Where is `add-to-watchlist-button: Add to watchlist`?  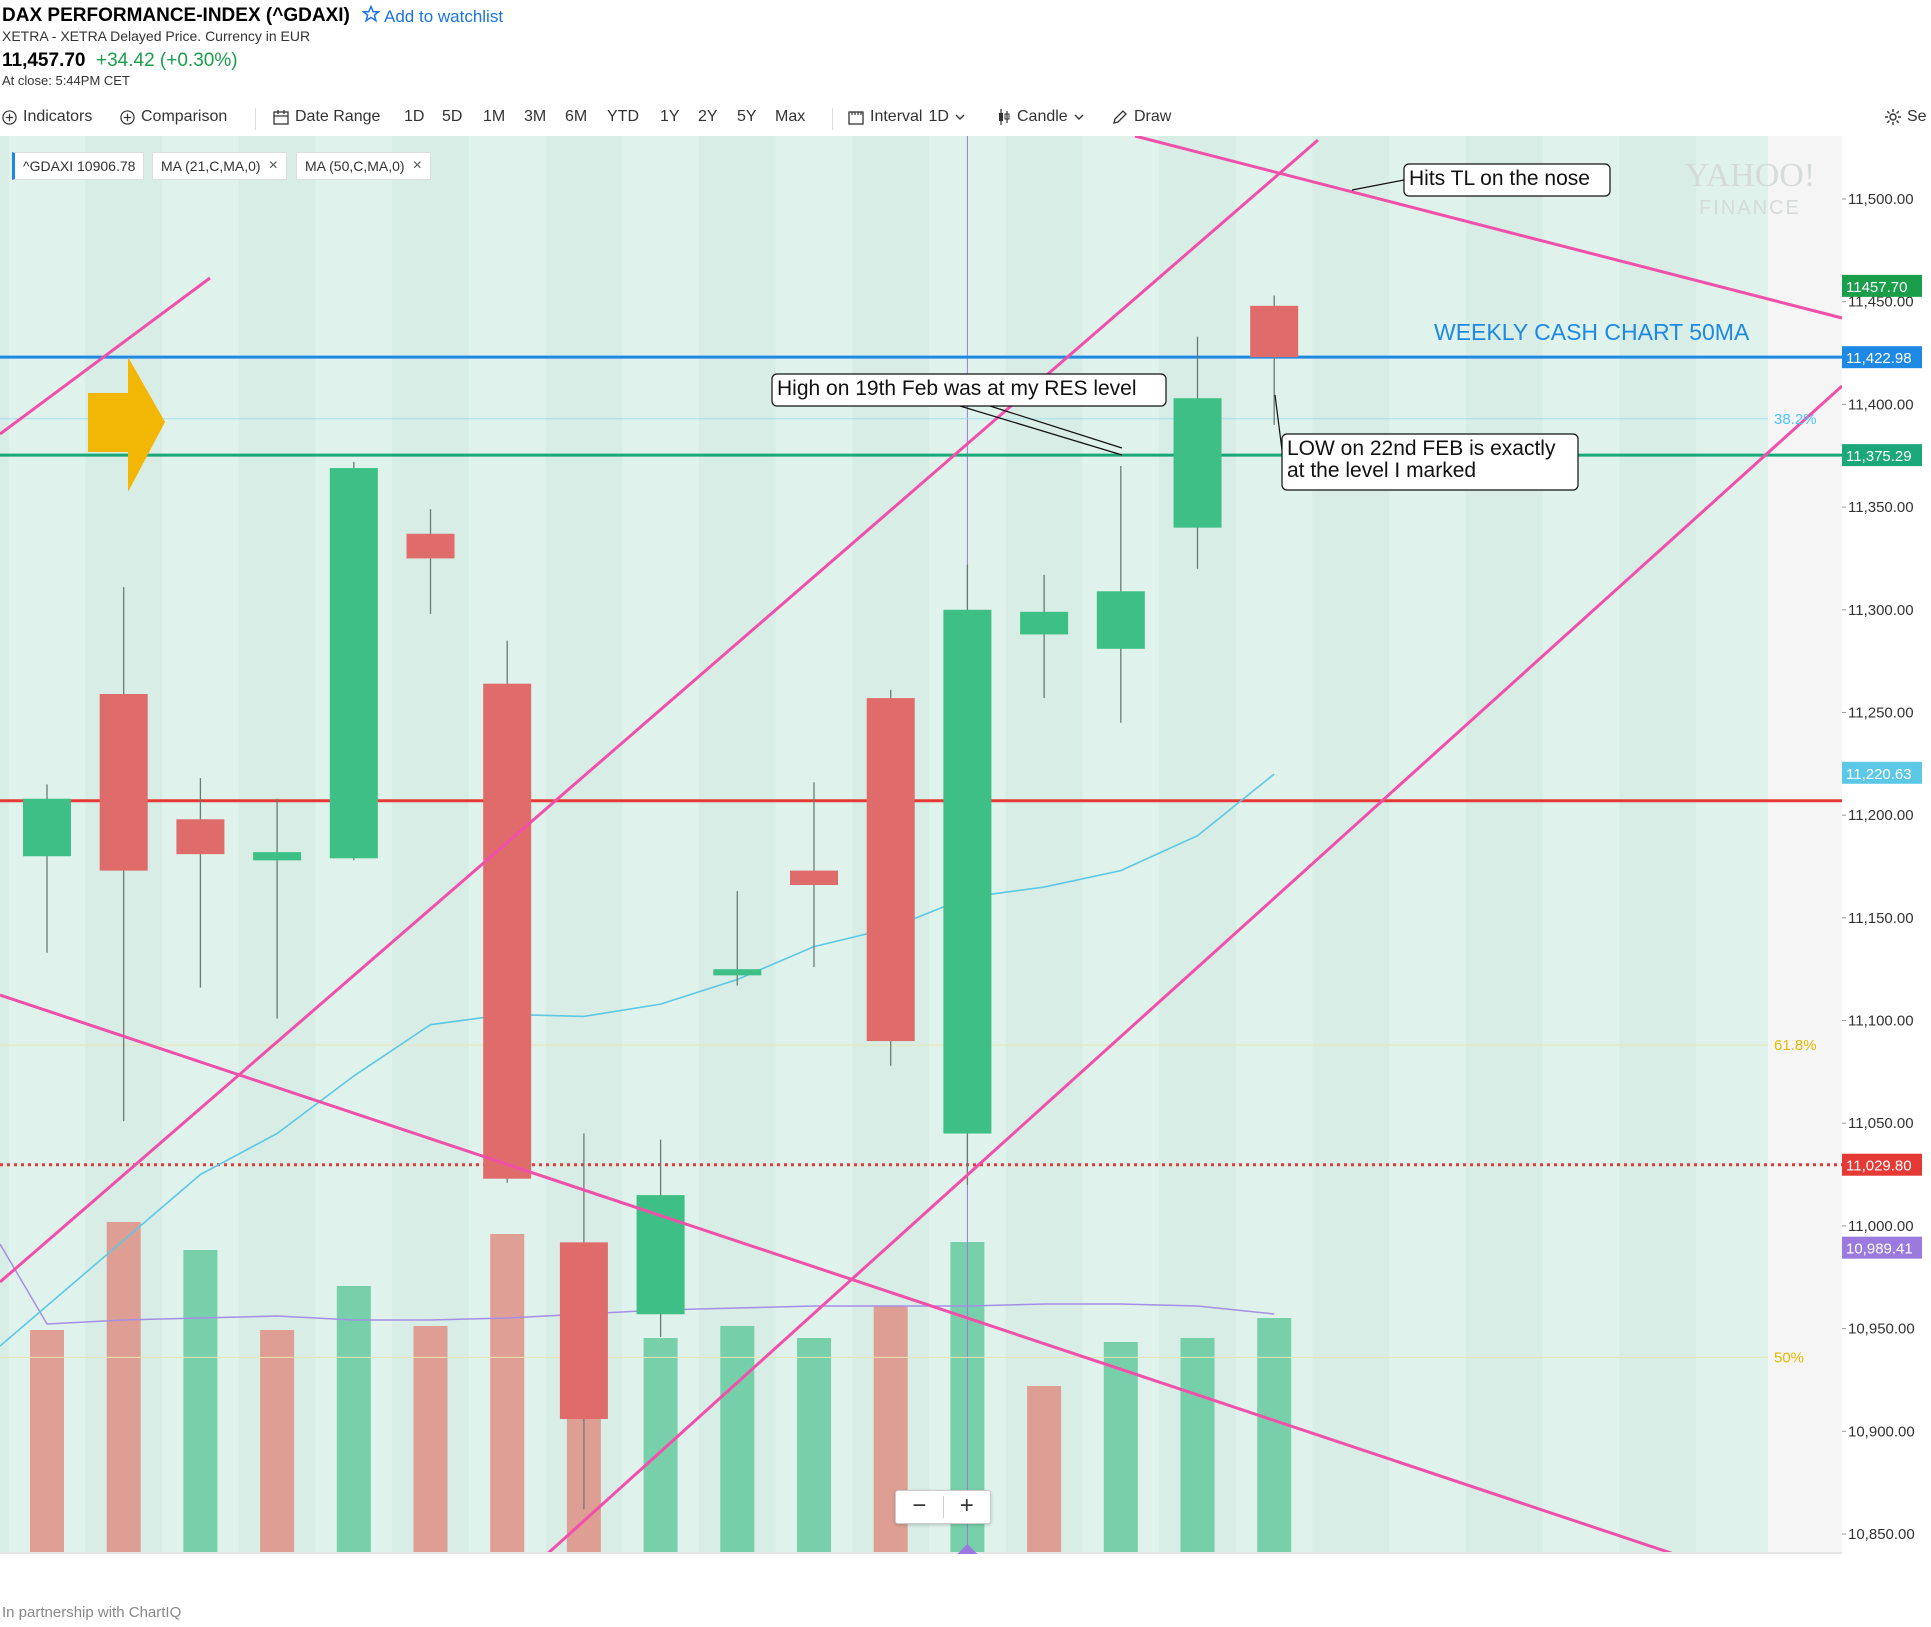 add-to-watchlist-button: Add to watchlist is located at coordinates (432, 16).